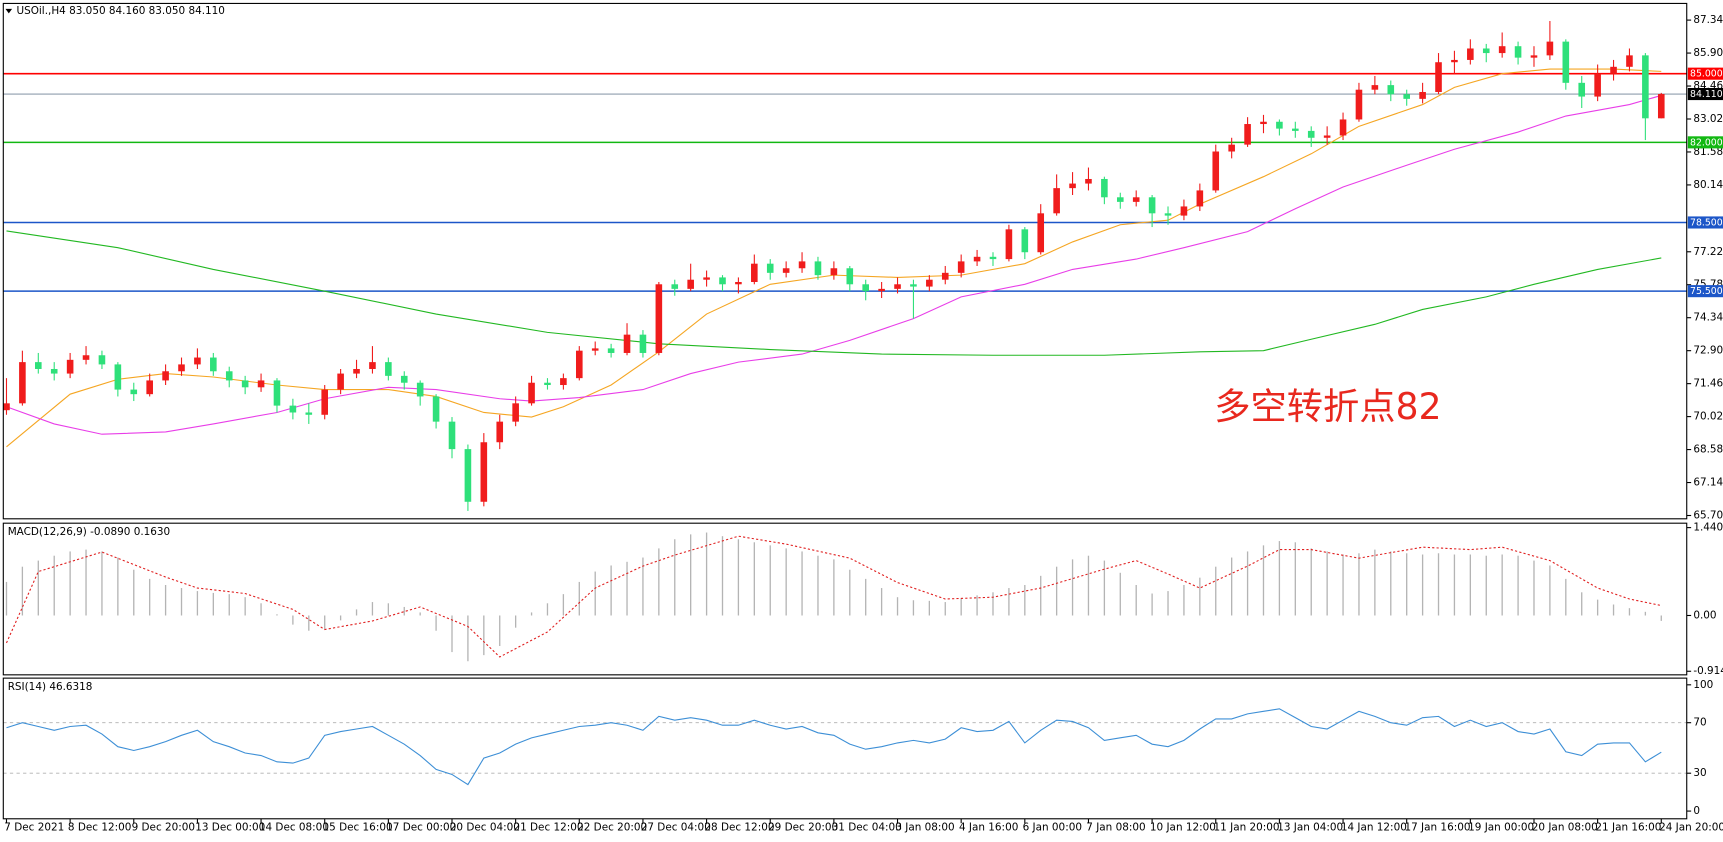  Describe the element at coordinates (1501, 828) in the screenshot. I see `x-tick-label: 19 Jan 00:00` at that location.